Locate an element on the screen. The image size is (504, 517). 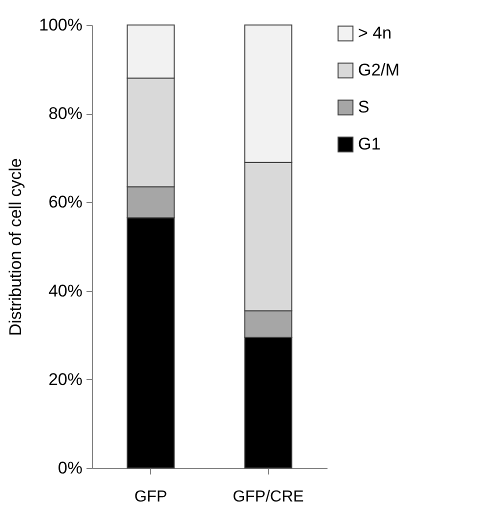
x-tick-label: GFP is located at coordinates (151, 497).